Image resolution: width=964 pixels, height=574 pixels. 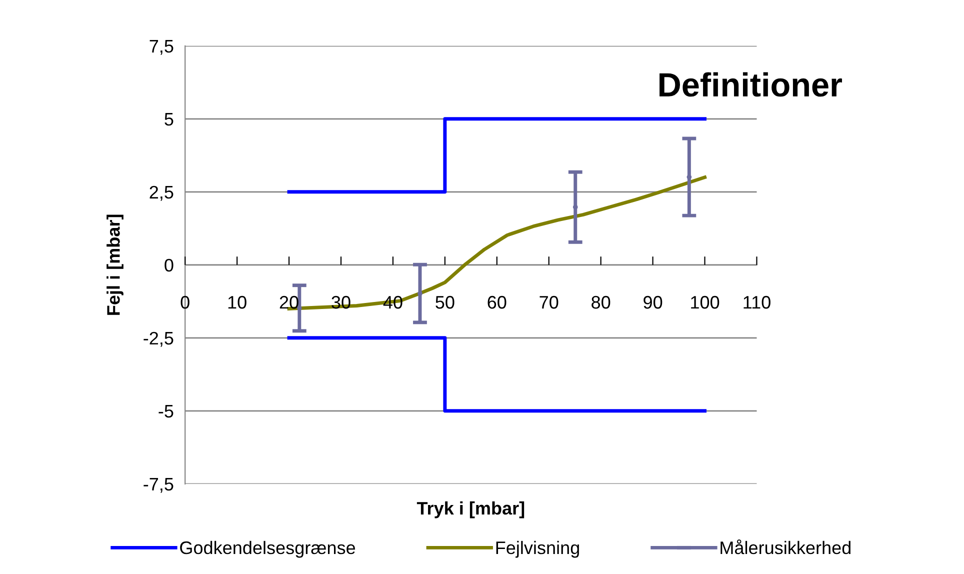 What do you see at coordinates (159, 485) in the screenshot?
I see `y-tick-label: -7,5` at bounding box center [159, 485].